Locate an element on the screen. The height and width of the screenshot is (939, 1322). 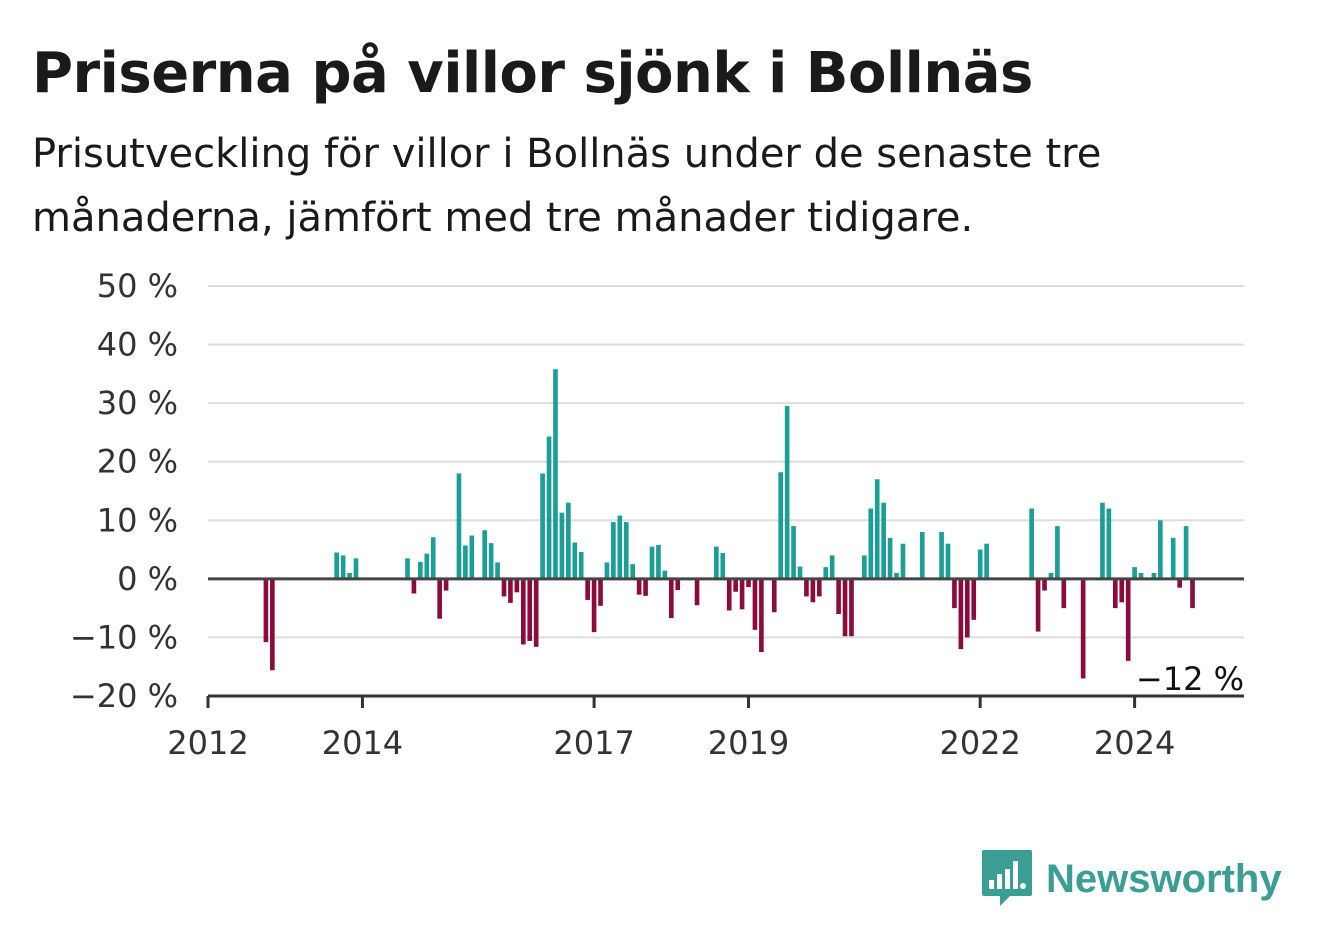
brand-name: Newsworthy is located at coordinates (1164, 878).